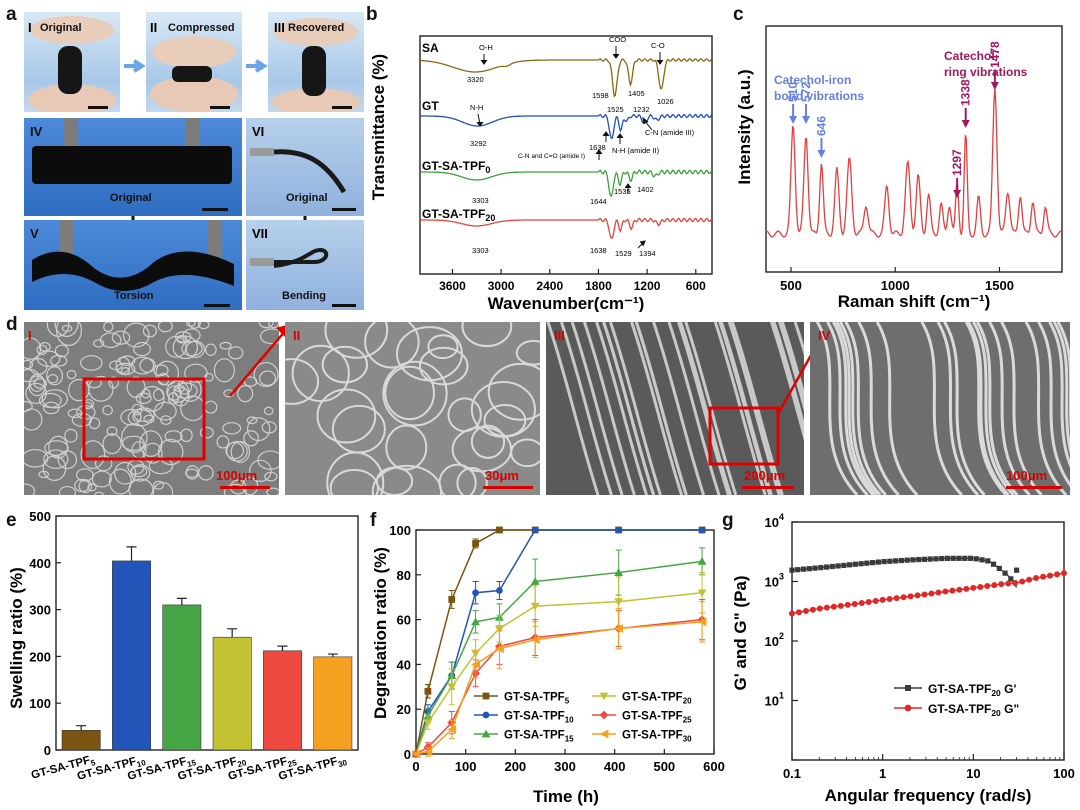 This screenshot has width=1080, height=810. What do you see at coordinates (456, 167) in the screenshot?
I see `series-GT-SA-TPF0-label: GT-SA-TPF0` at bounding box center [456, 167].